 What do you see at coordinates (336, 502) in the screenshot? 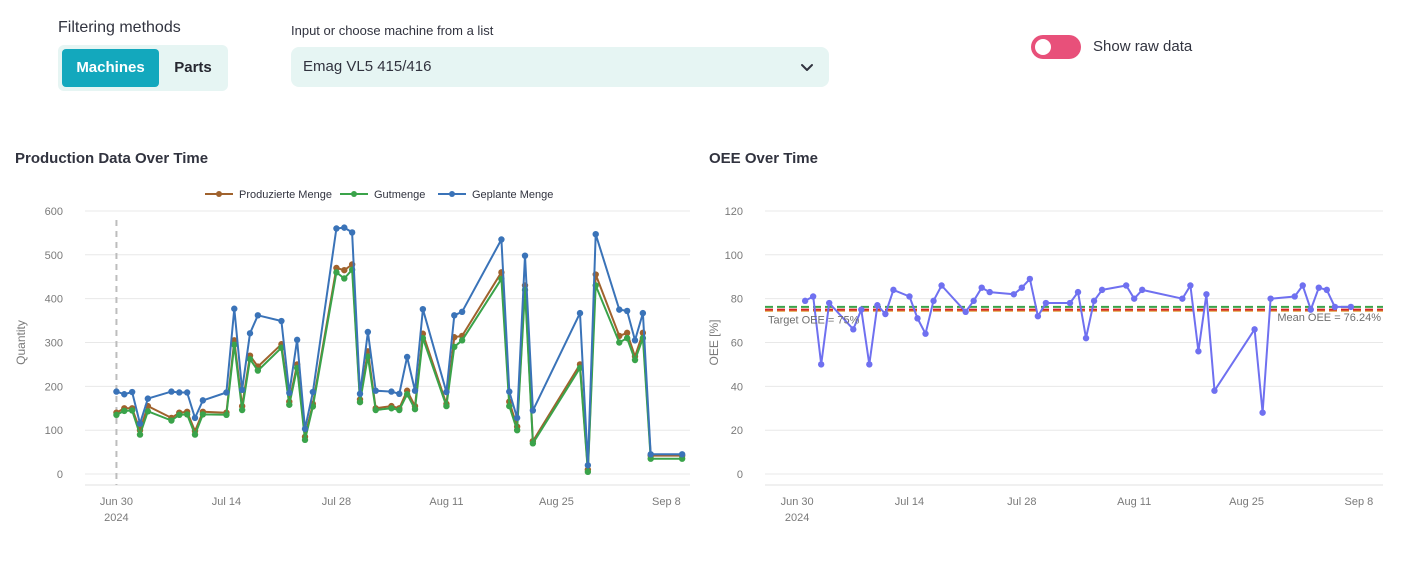
I see `x-tick-label: Jul 28` at bounding box center [336, 502].